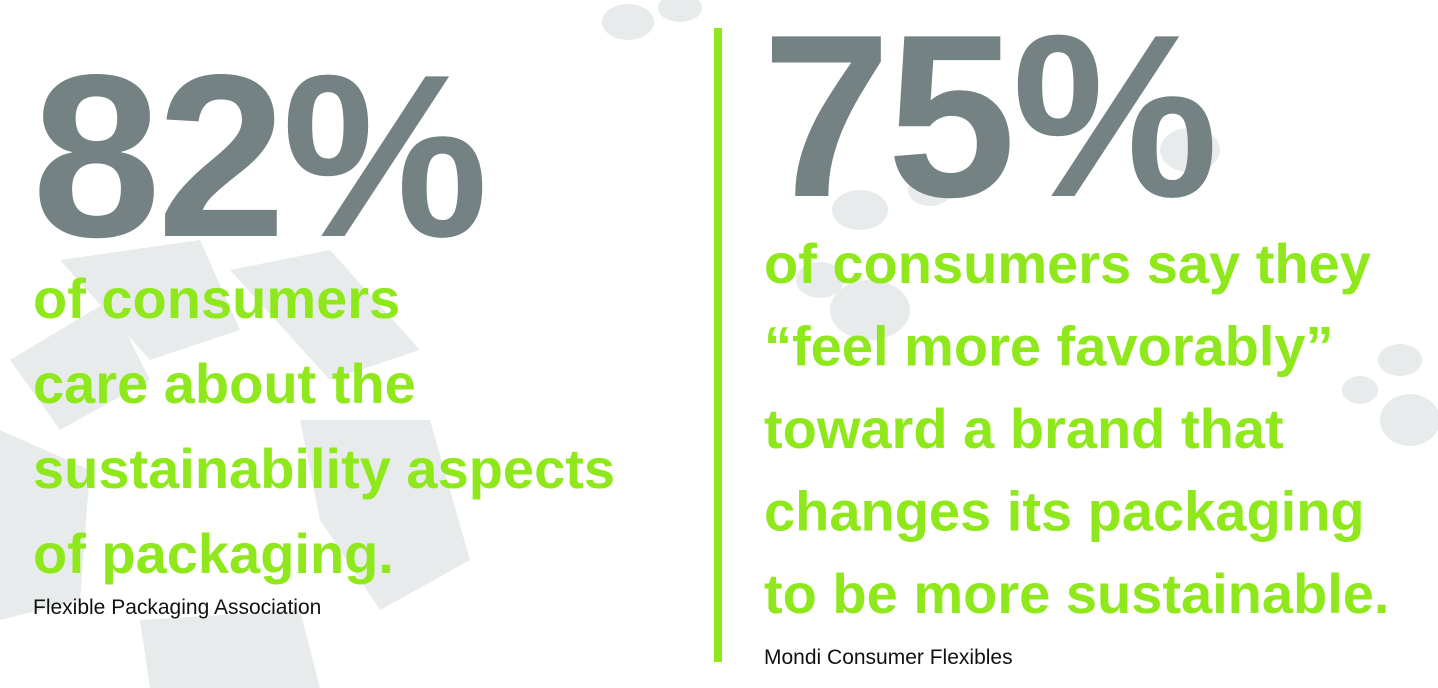 This screenshot has width=1438, height=688. What do you see at coordinates (324, 468) in the screenshot?
I see `text-line: sustainability aspects` at bounding box center [324, 468].